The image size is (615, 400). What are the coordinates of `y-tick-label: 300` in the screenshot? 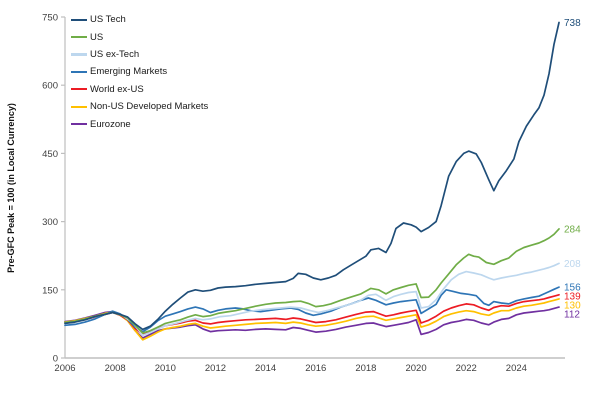 It's located at (50, 222).